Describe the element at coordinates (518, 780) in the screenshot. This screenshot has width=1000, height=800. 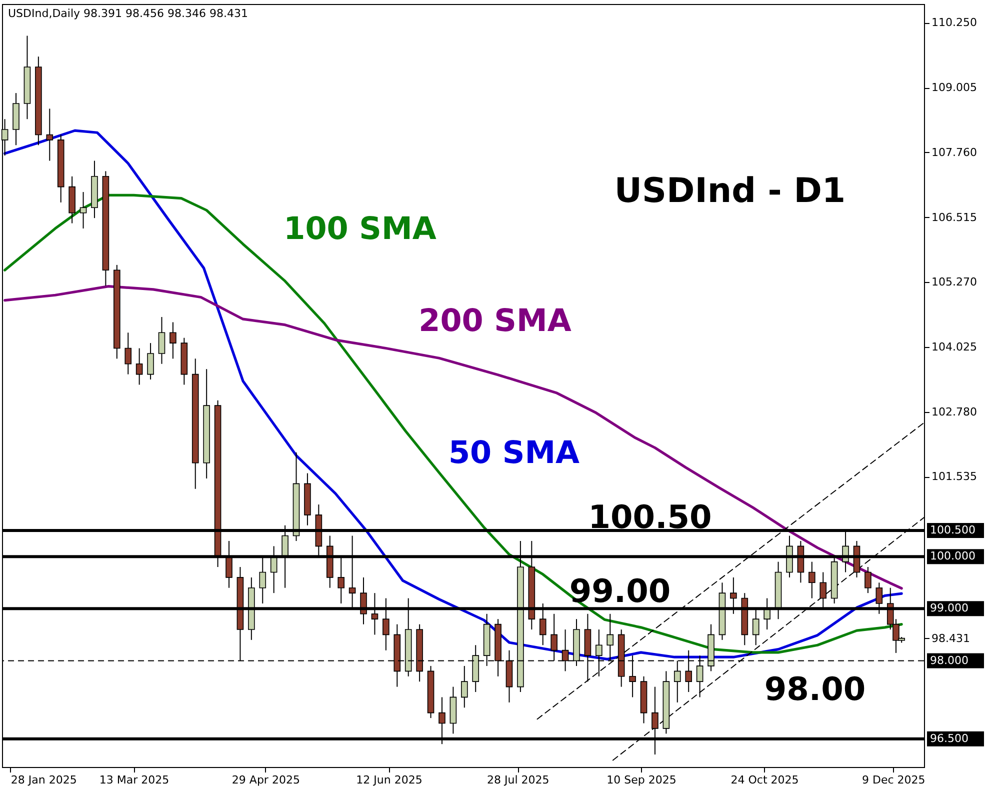
I see `x-tick-label: 28 Jul 2025` at that location.